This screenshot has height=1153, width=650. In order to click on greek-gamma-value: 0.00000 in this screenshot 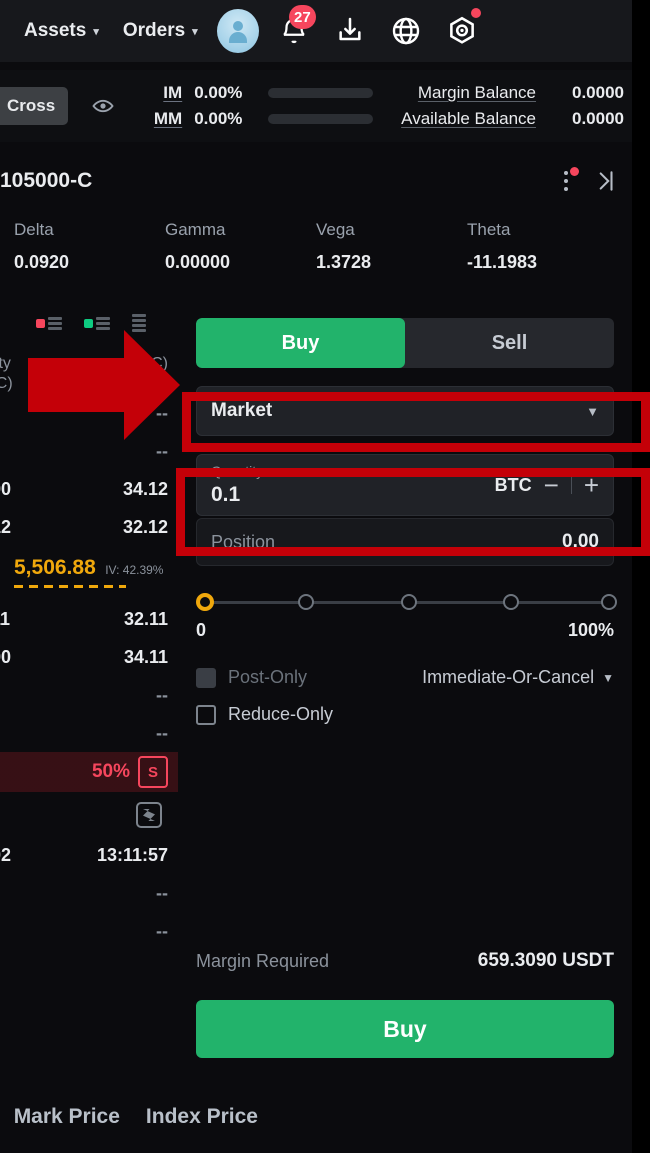, I will do `click(198, 262)`.